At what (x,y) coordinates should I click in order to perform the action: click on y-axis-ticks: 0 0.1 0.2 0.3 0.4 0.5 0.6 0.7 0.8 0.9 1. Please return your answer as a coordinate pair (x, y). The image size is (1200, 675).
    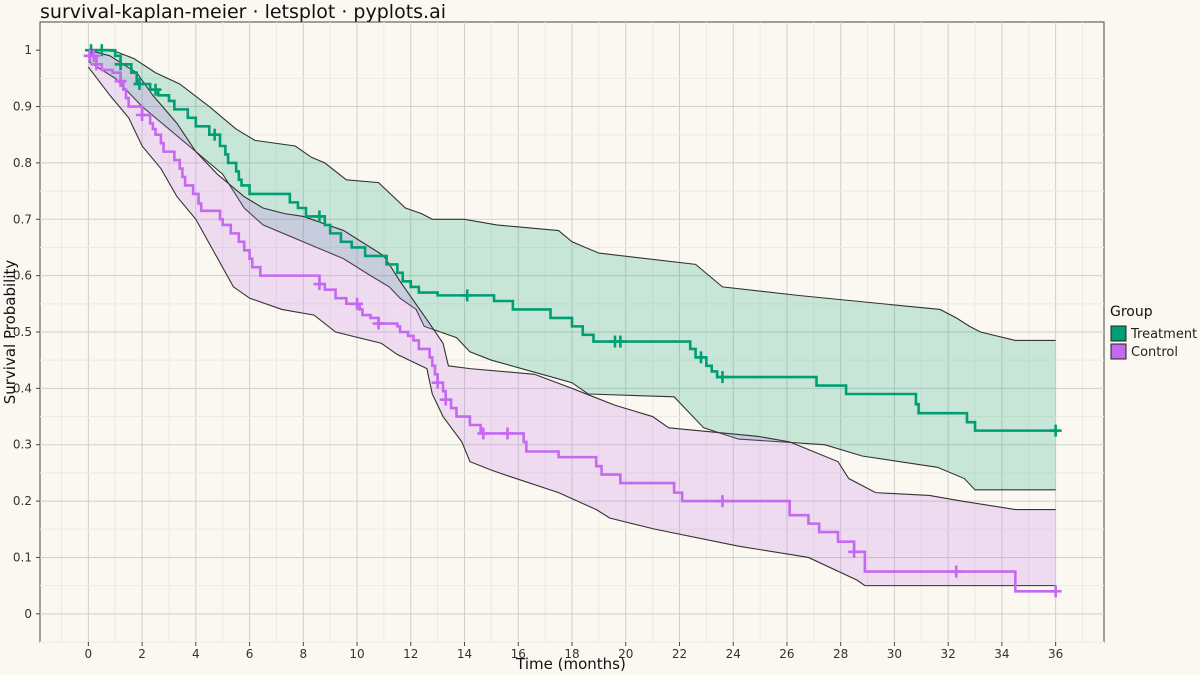
    Looking at the image, I should click on (26, 332).